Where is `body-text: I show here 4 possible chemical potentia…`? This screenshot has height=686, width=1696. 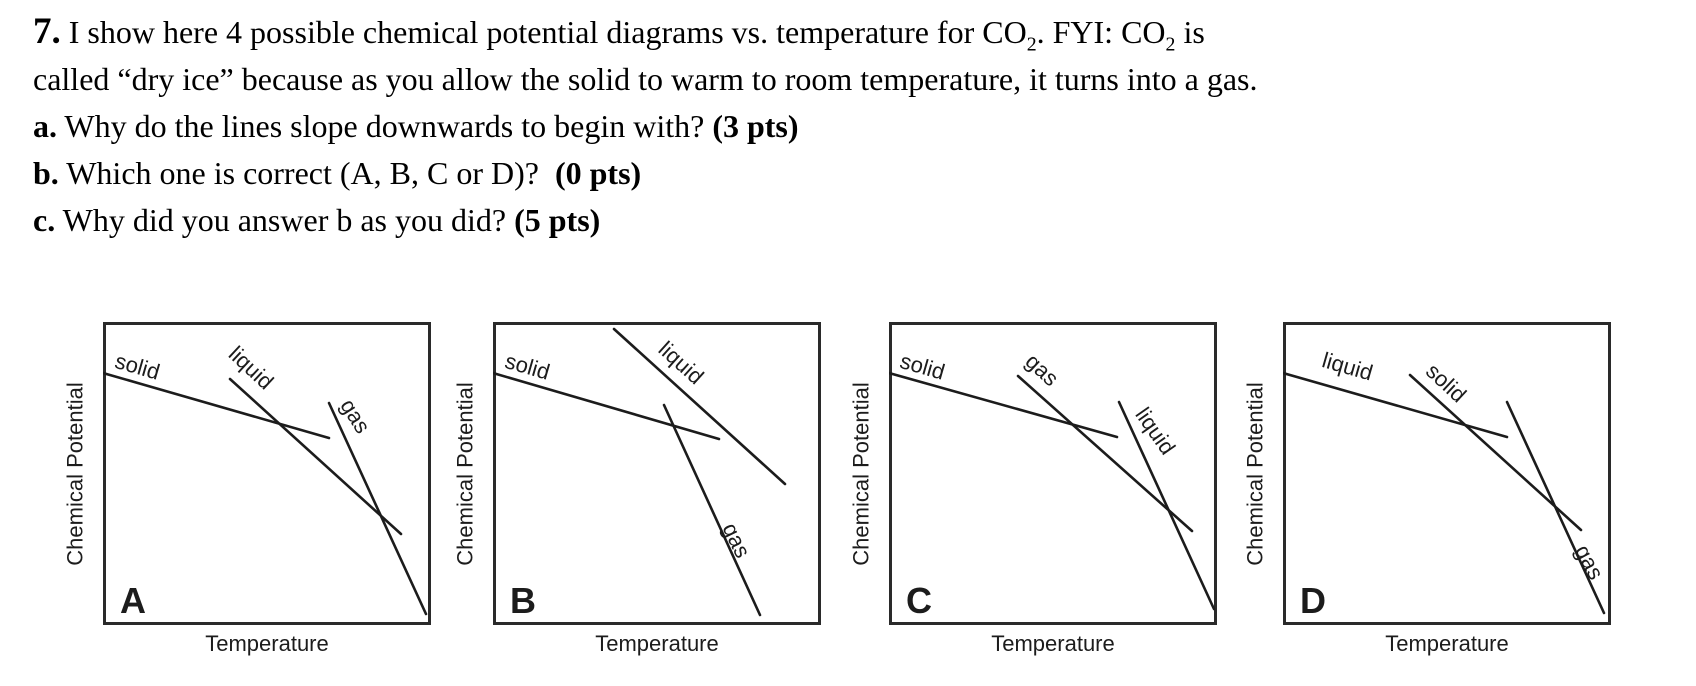
body-text: I show here 4 possible chemical potentia… is located at coordinates (543, 32).